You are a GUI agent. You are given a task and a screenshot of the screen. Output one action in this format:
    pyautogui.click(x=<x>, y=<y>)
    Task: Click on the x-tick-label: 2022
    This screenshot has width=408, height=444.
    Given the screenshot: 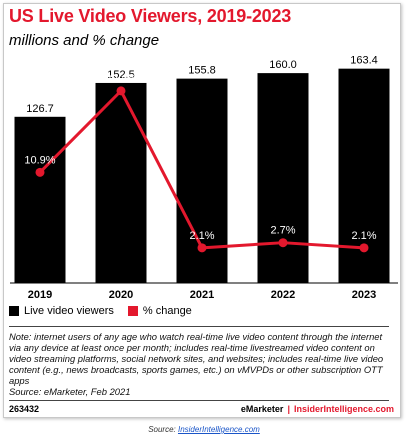 What is the action you would take?
    pyautogui.click(x=283, y=295)
    